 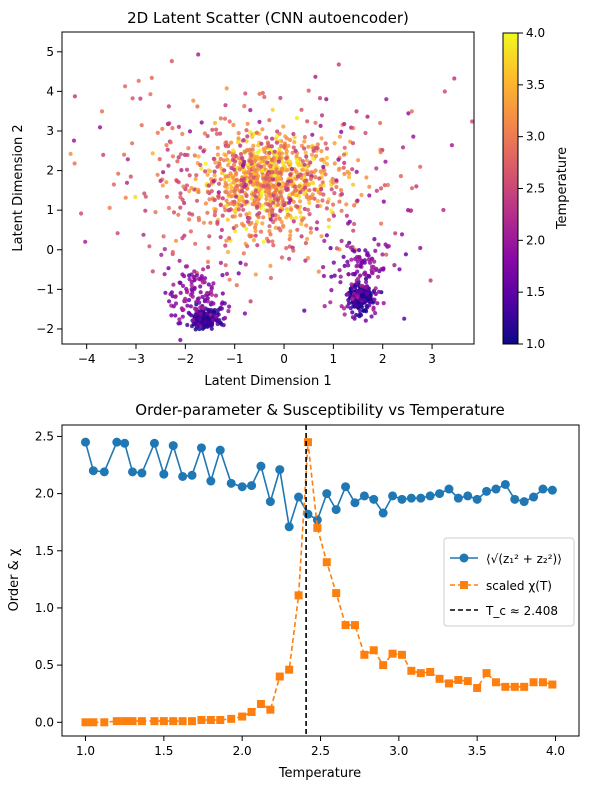 What do you see at coordinates (383, 359) in the screenshot?
I see `scatter-x-tick-label: 2` at bounding box center [383, 359].